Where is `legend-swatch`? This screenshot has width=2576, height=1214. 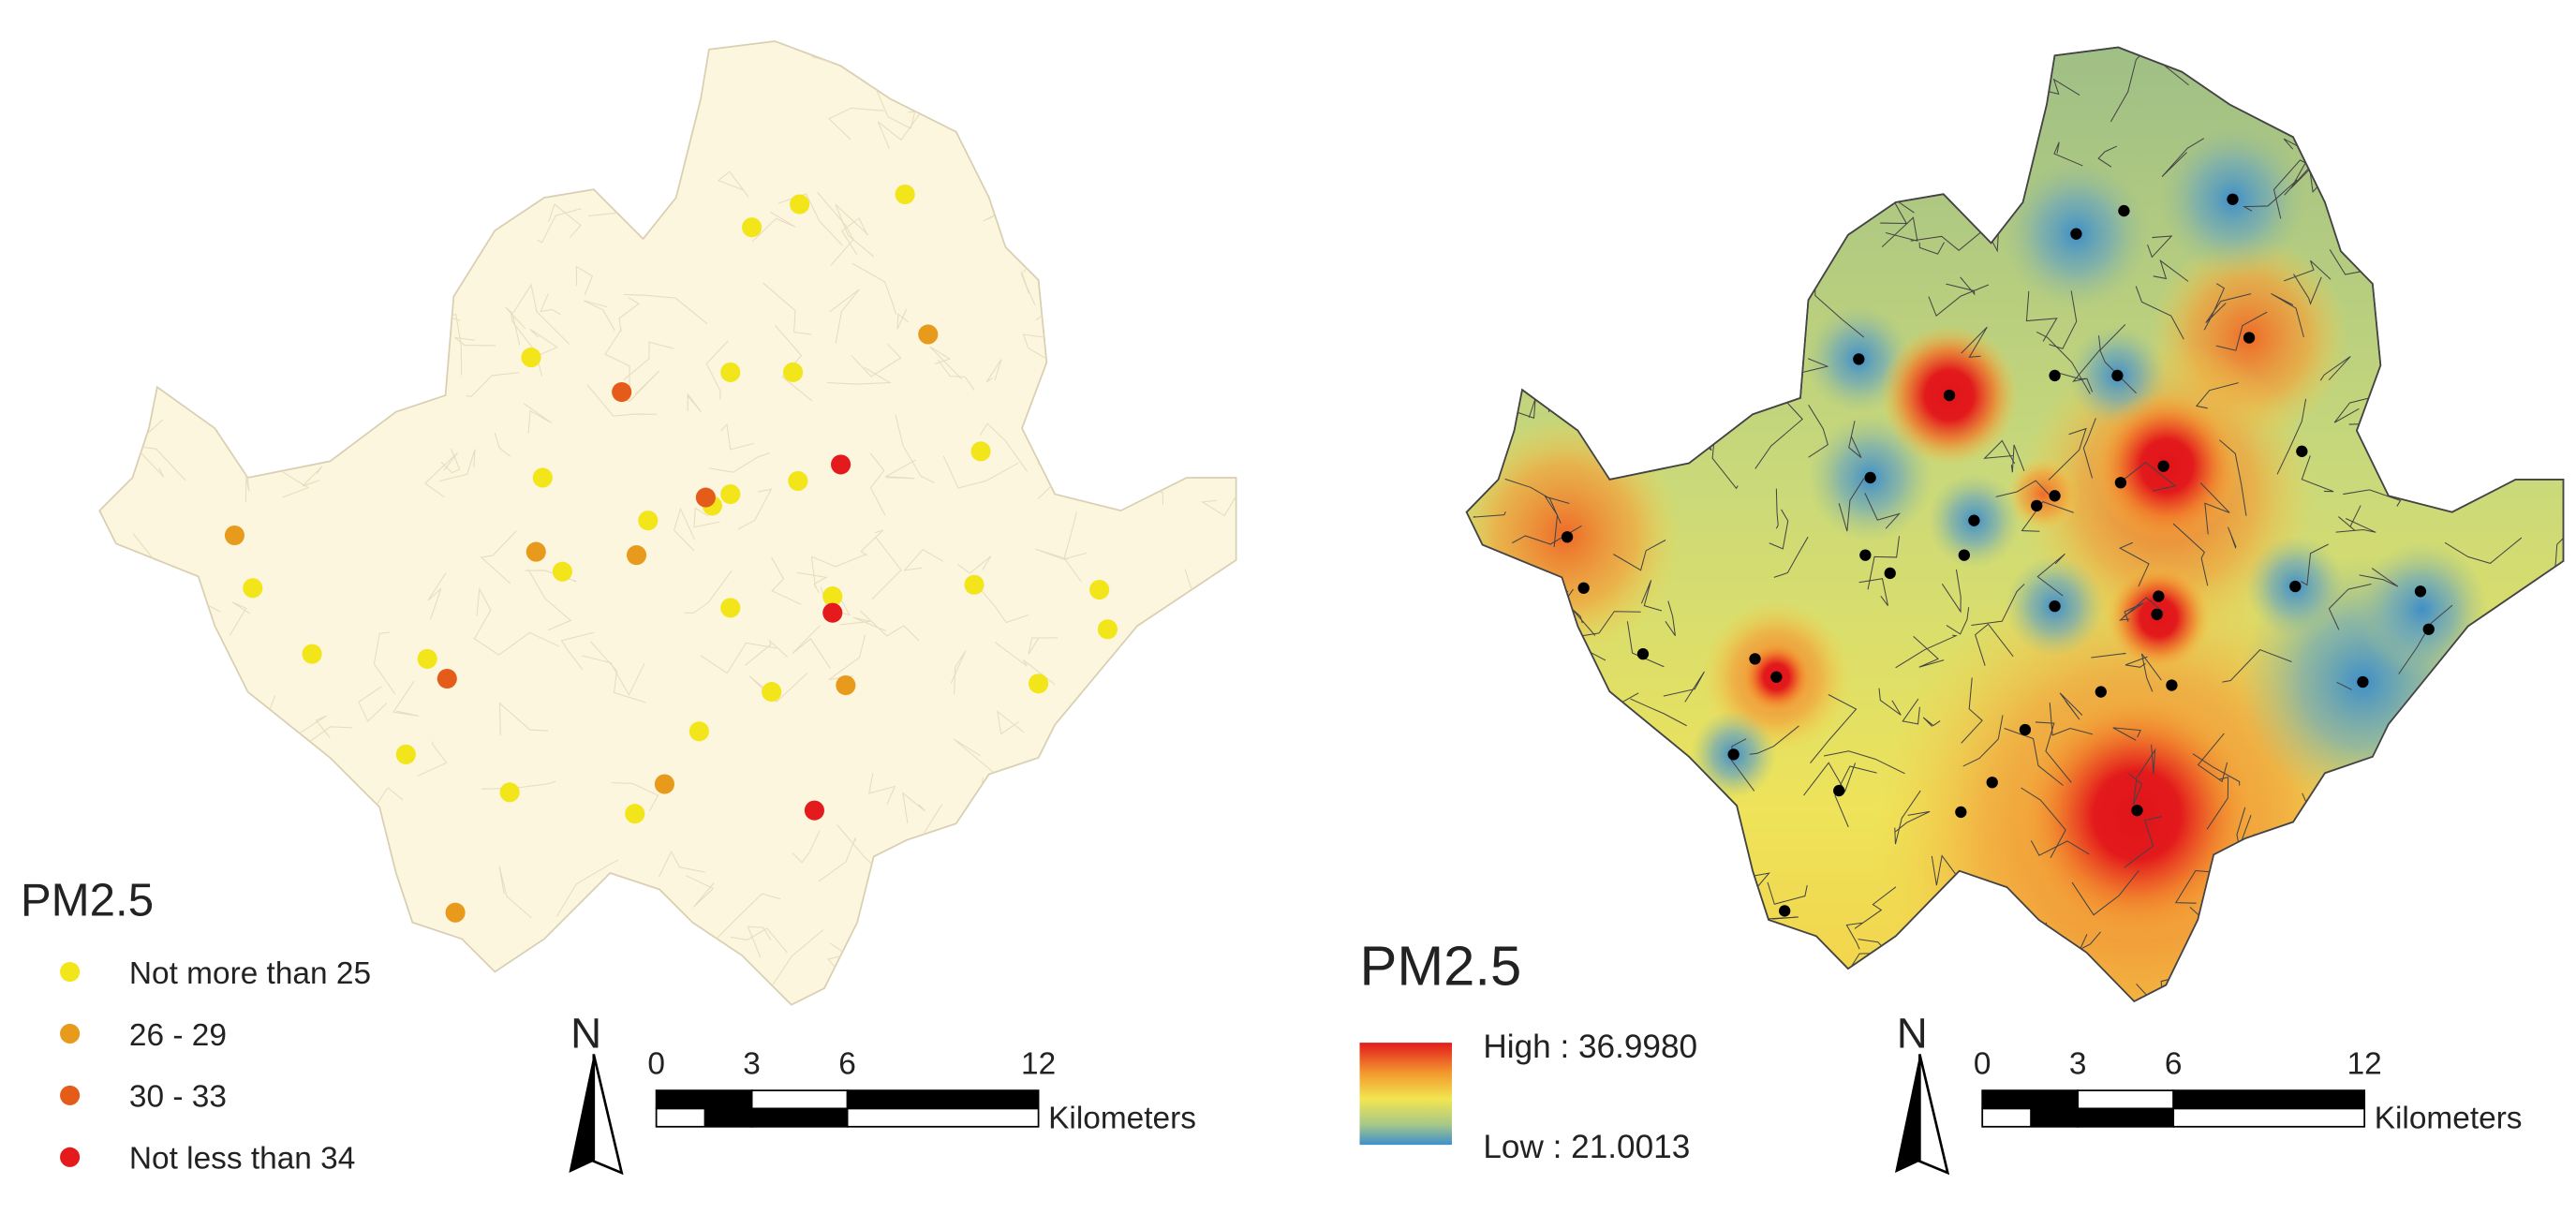 legend-swatch is located at coordinates (70, 1095).